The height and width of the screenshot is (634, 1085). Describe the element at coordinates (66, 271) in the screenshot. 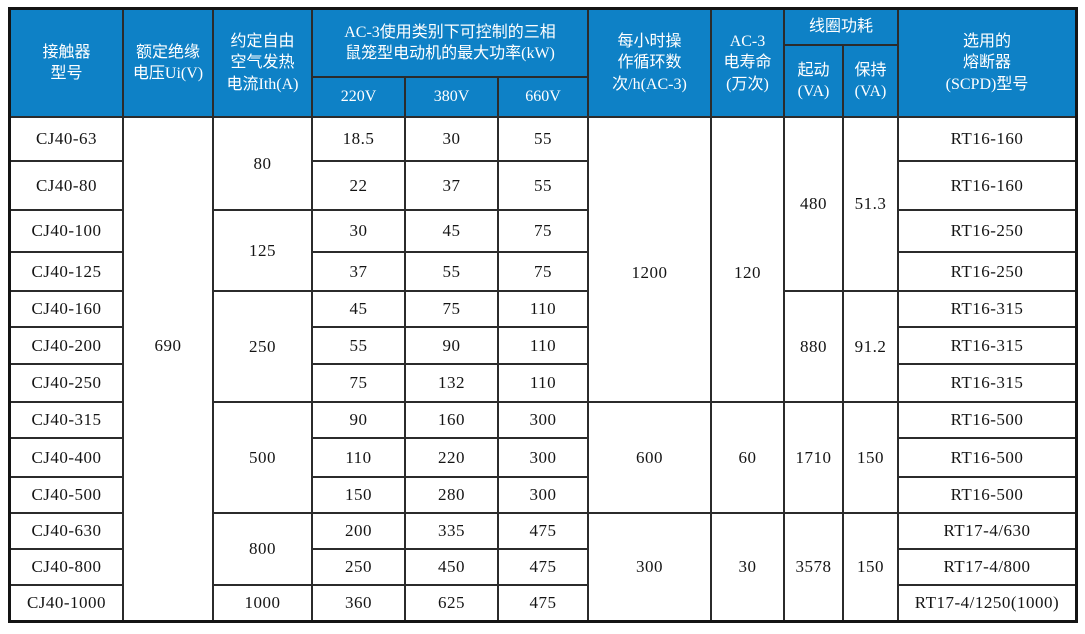

I see `model-cell: CJ40-125` at that location.